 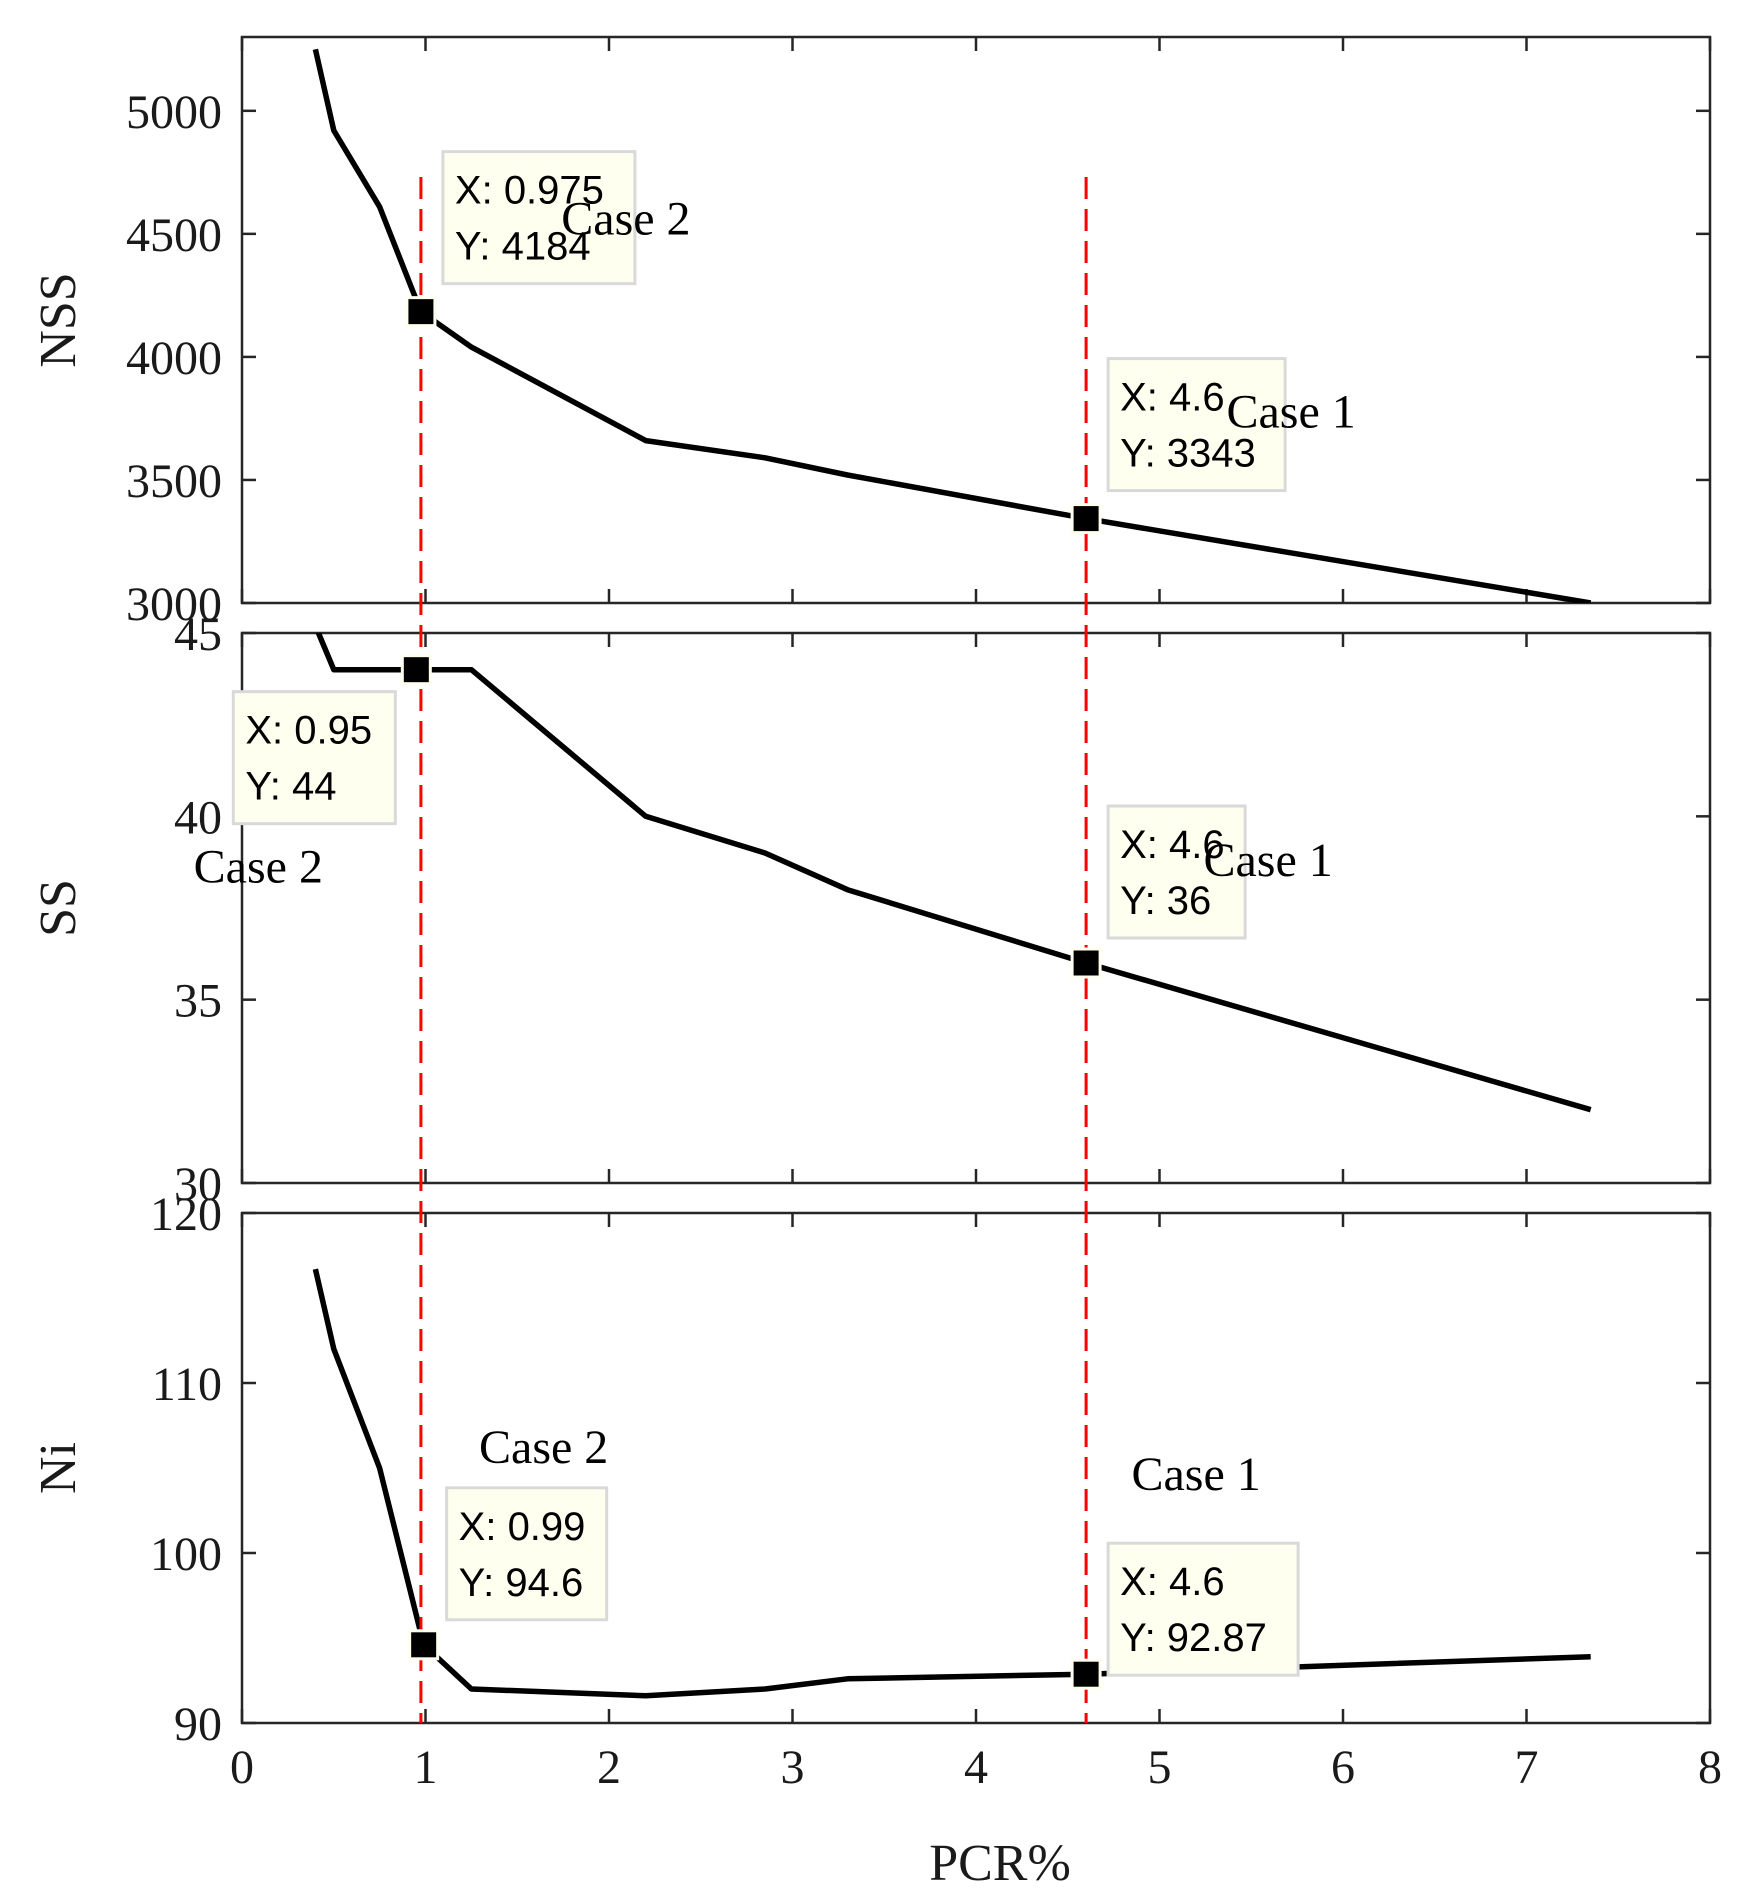 I want to click on x-tick-label: 2, so click(x=609, y=1767).